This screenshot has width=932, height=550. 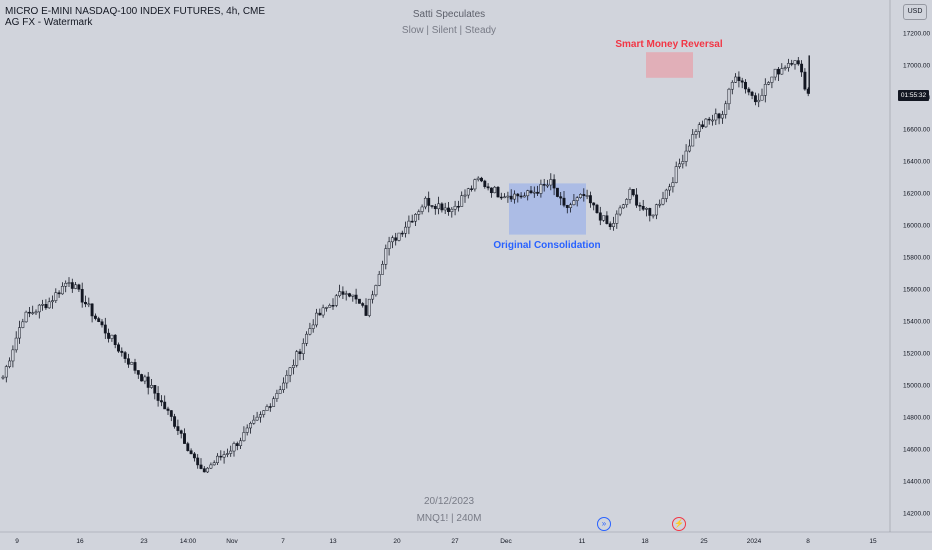 What do you see at coordinates (808, 541) in the screenshot?
I see `time-tick-label: 8` at bounding box center [808, 541].